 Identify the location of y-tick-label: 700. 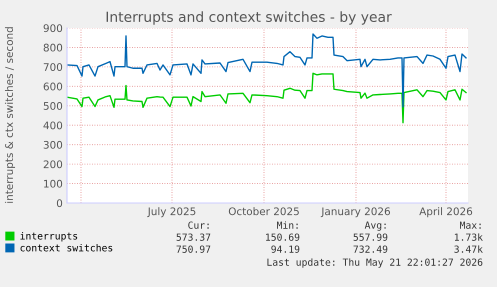
(53, 67).